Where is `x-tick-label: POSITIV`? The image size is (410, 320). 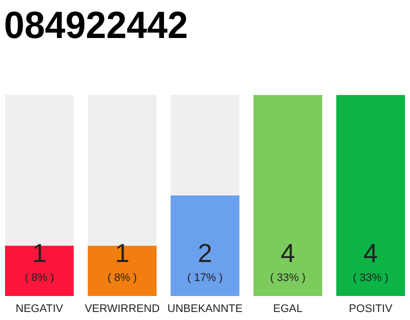
x-tick-label: POSITIV is located at coordinates (370, 309).